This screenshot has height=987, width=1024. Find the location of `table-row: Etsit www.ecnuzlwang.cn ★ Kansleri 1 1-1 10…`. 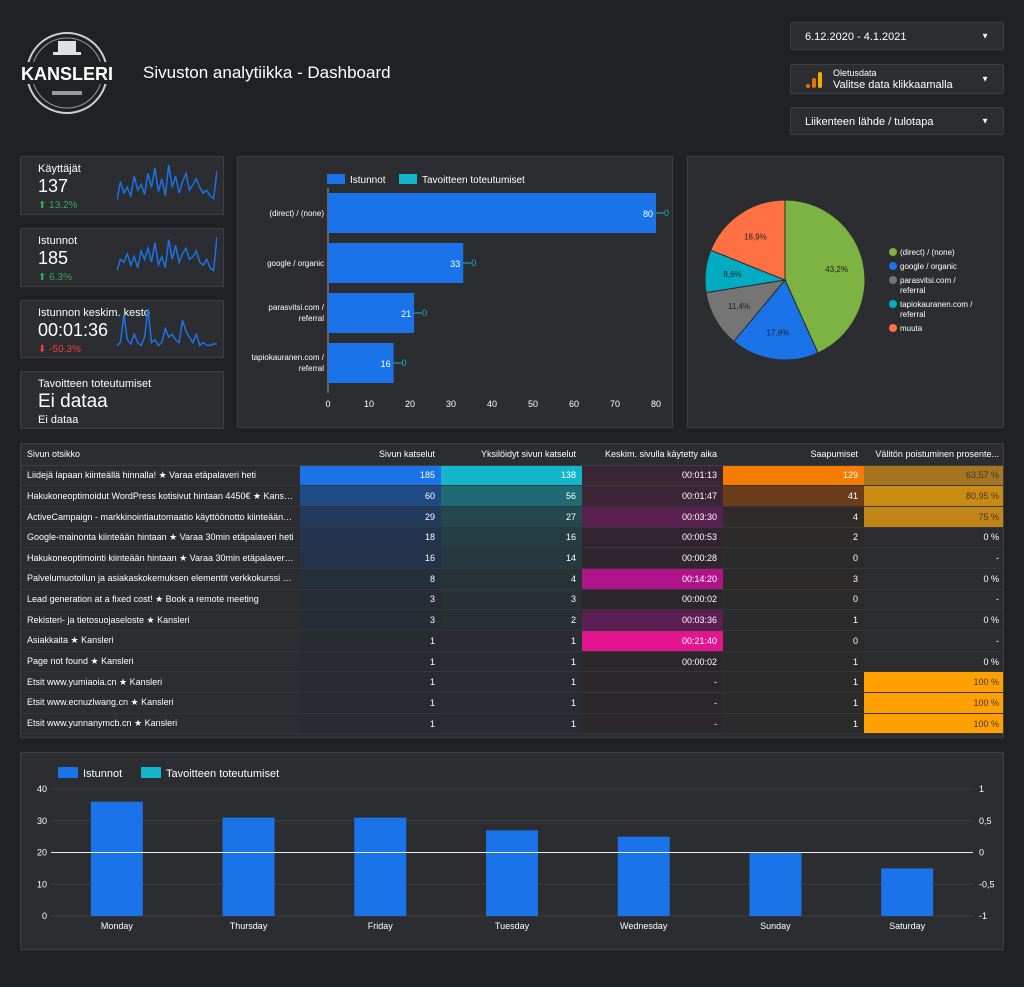

table-row: Etsit www.ecnuzlwang.cn ★ Kansleri 1 1-1 10… is located at coordinates (512, 703).